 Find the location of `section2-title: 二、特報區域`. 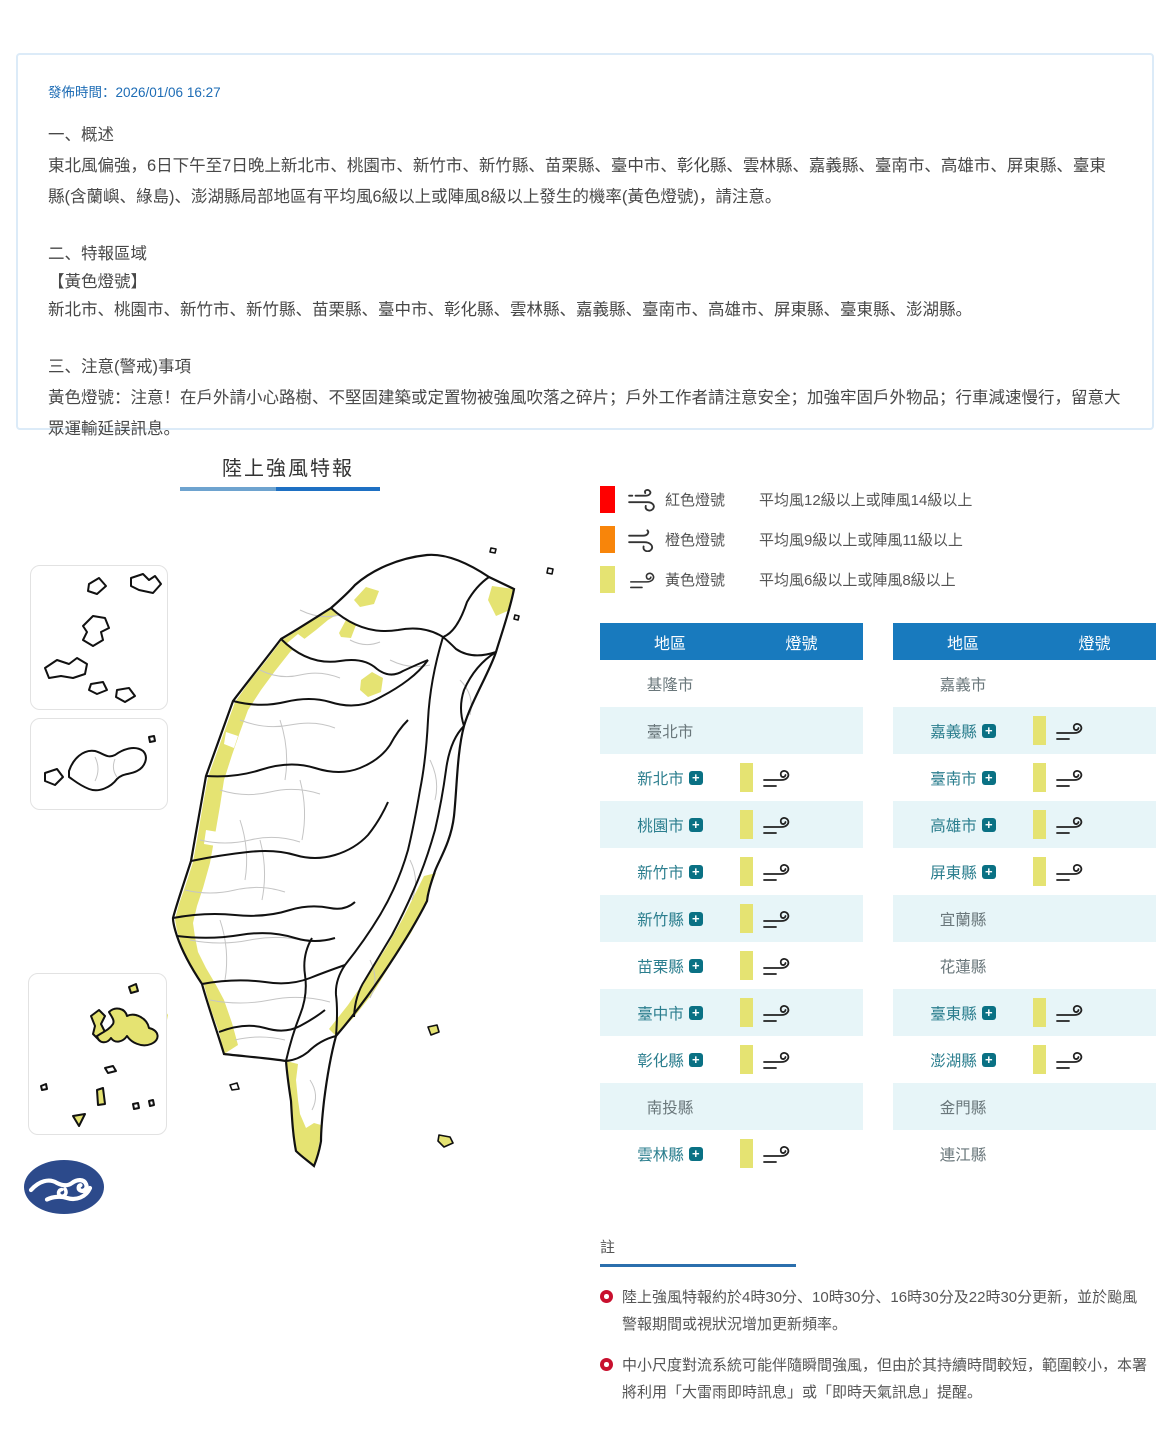

section2-title: 二、特報區域 is located at coordinates (97, 253).